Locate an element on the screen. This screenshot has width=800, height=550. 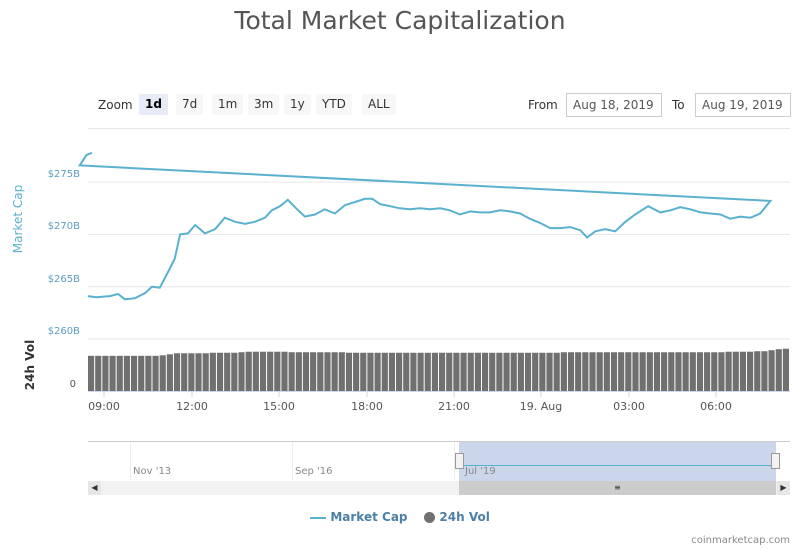
range-button-1d: 1d is located at coordinates (153, 104).